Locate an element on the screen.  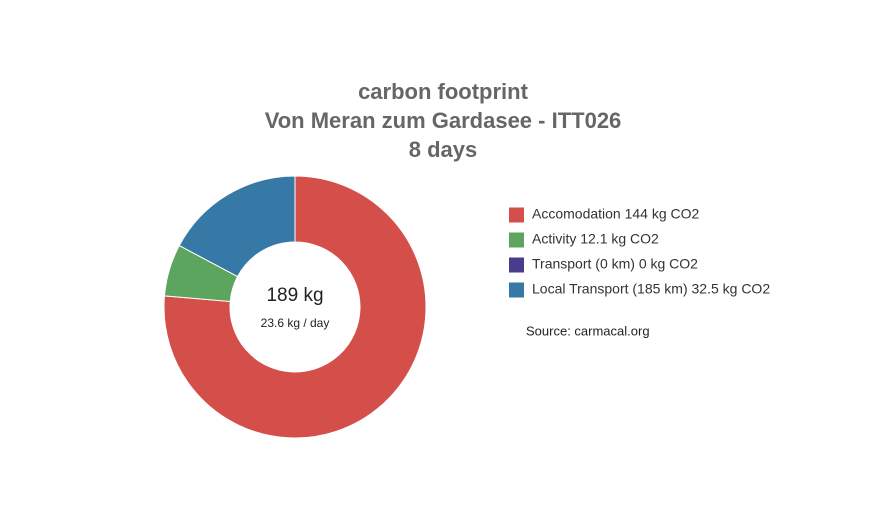
chart-title: carbon footprint is located at coordinates (443, 91).